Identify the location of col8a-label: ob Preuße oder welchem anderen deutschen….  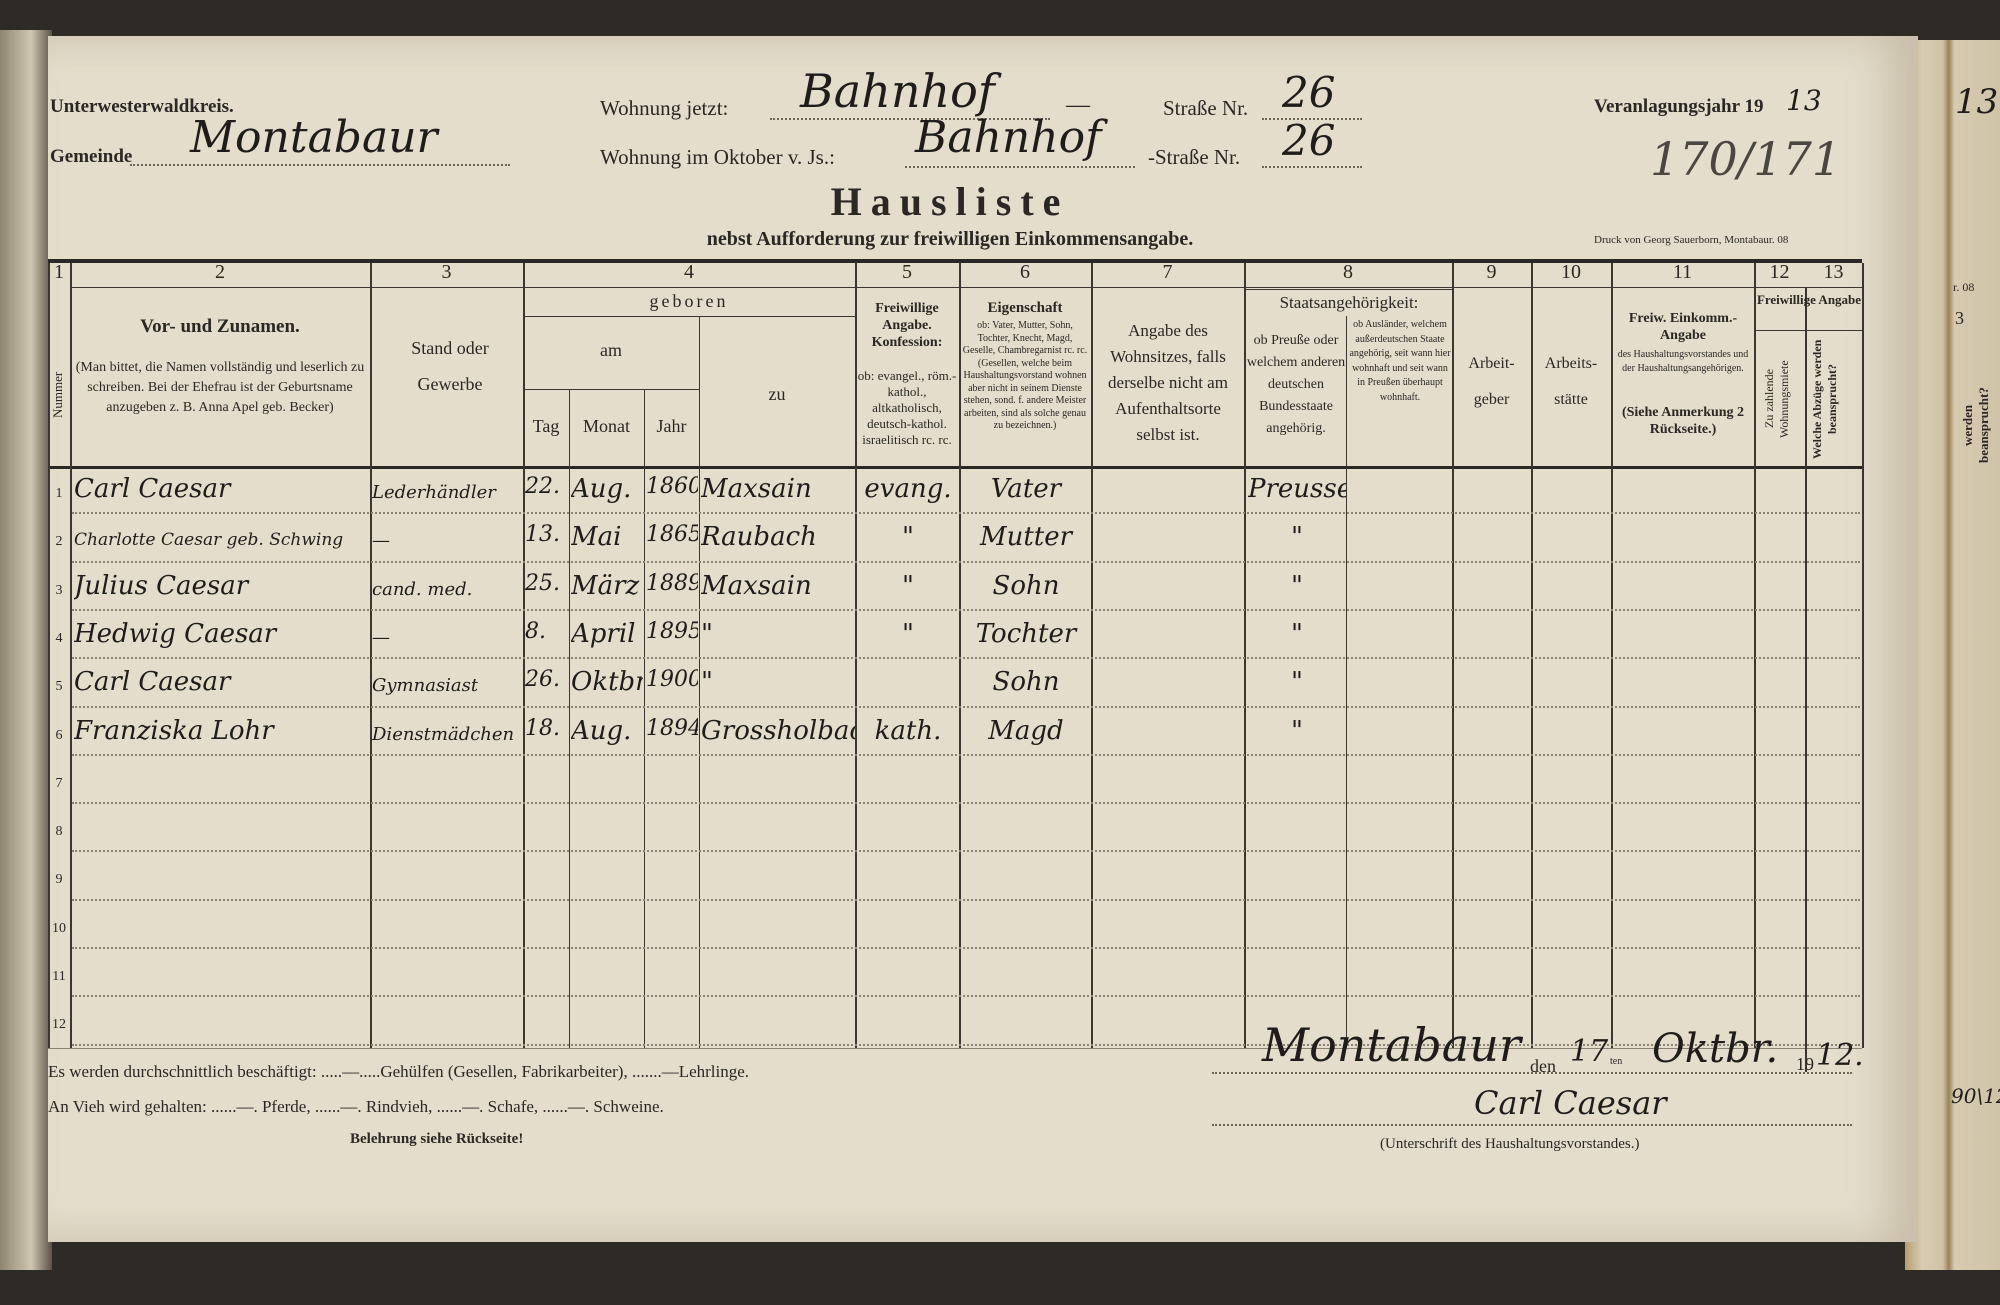
(1296, 384).